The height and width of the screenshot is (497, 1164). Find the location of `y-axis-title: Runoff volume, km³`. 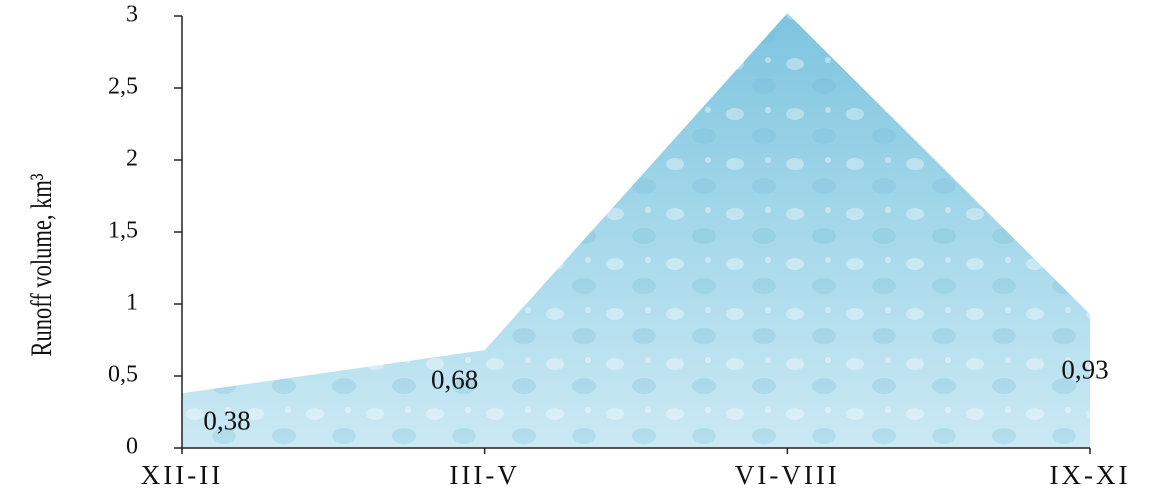

y-axis-title: Runoff volume, km³ is located at coordinates (41, 264).